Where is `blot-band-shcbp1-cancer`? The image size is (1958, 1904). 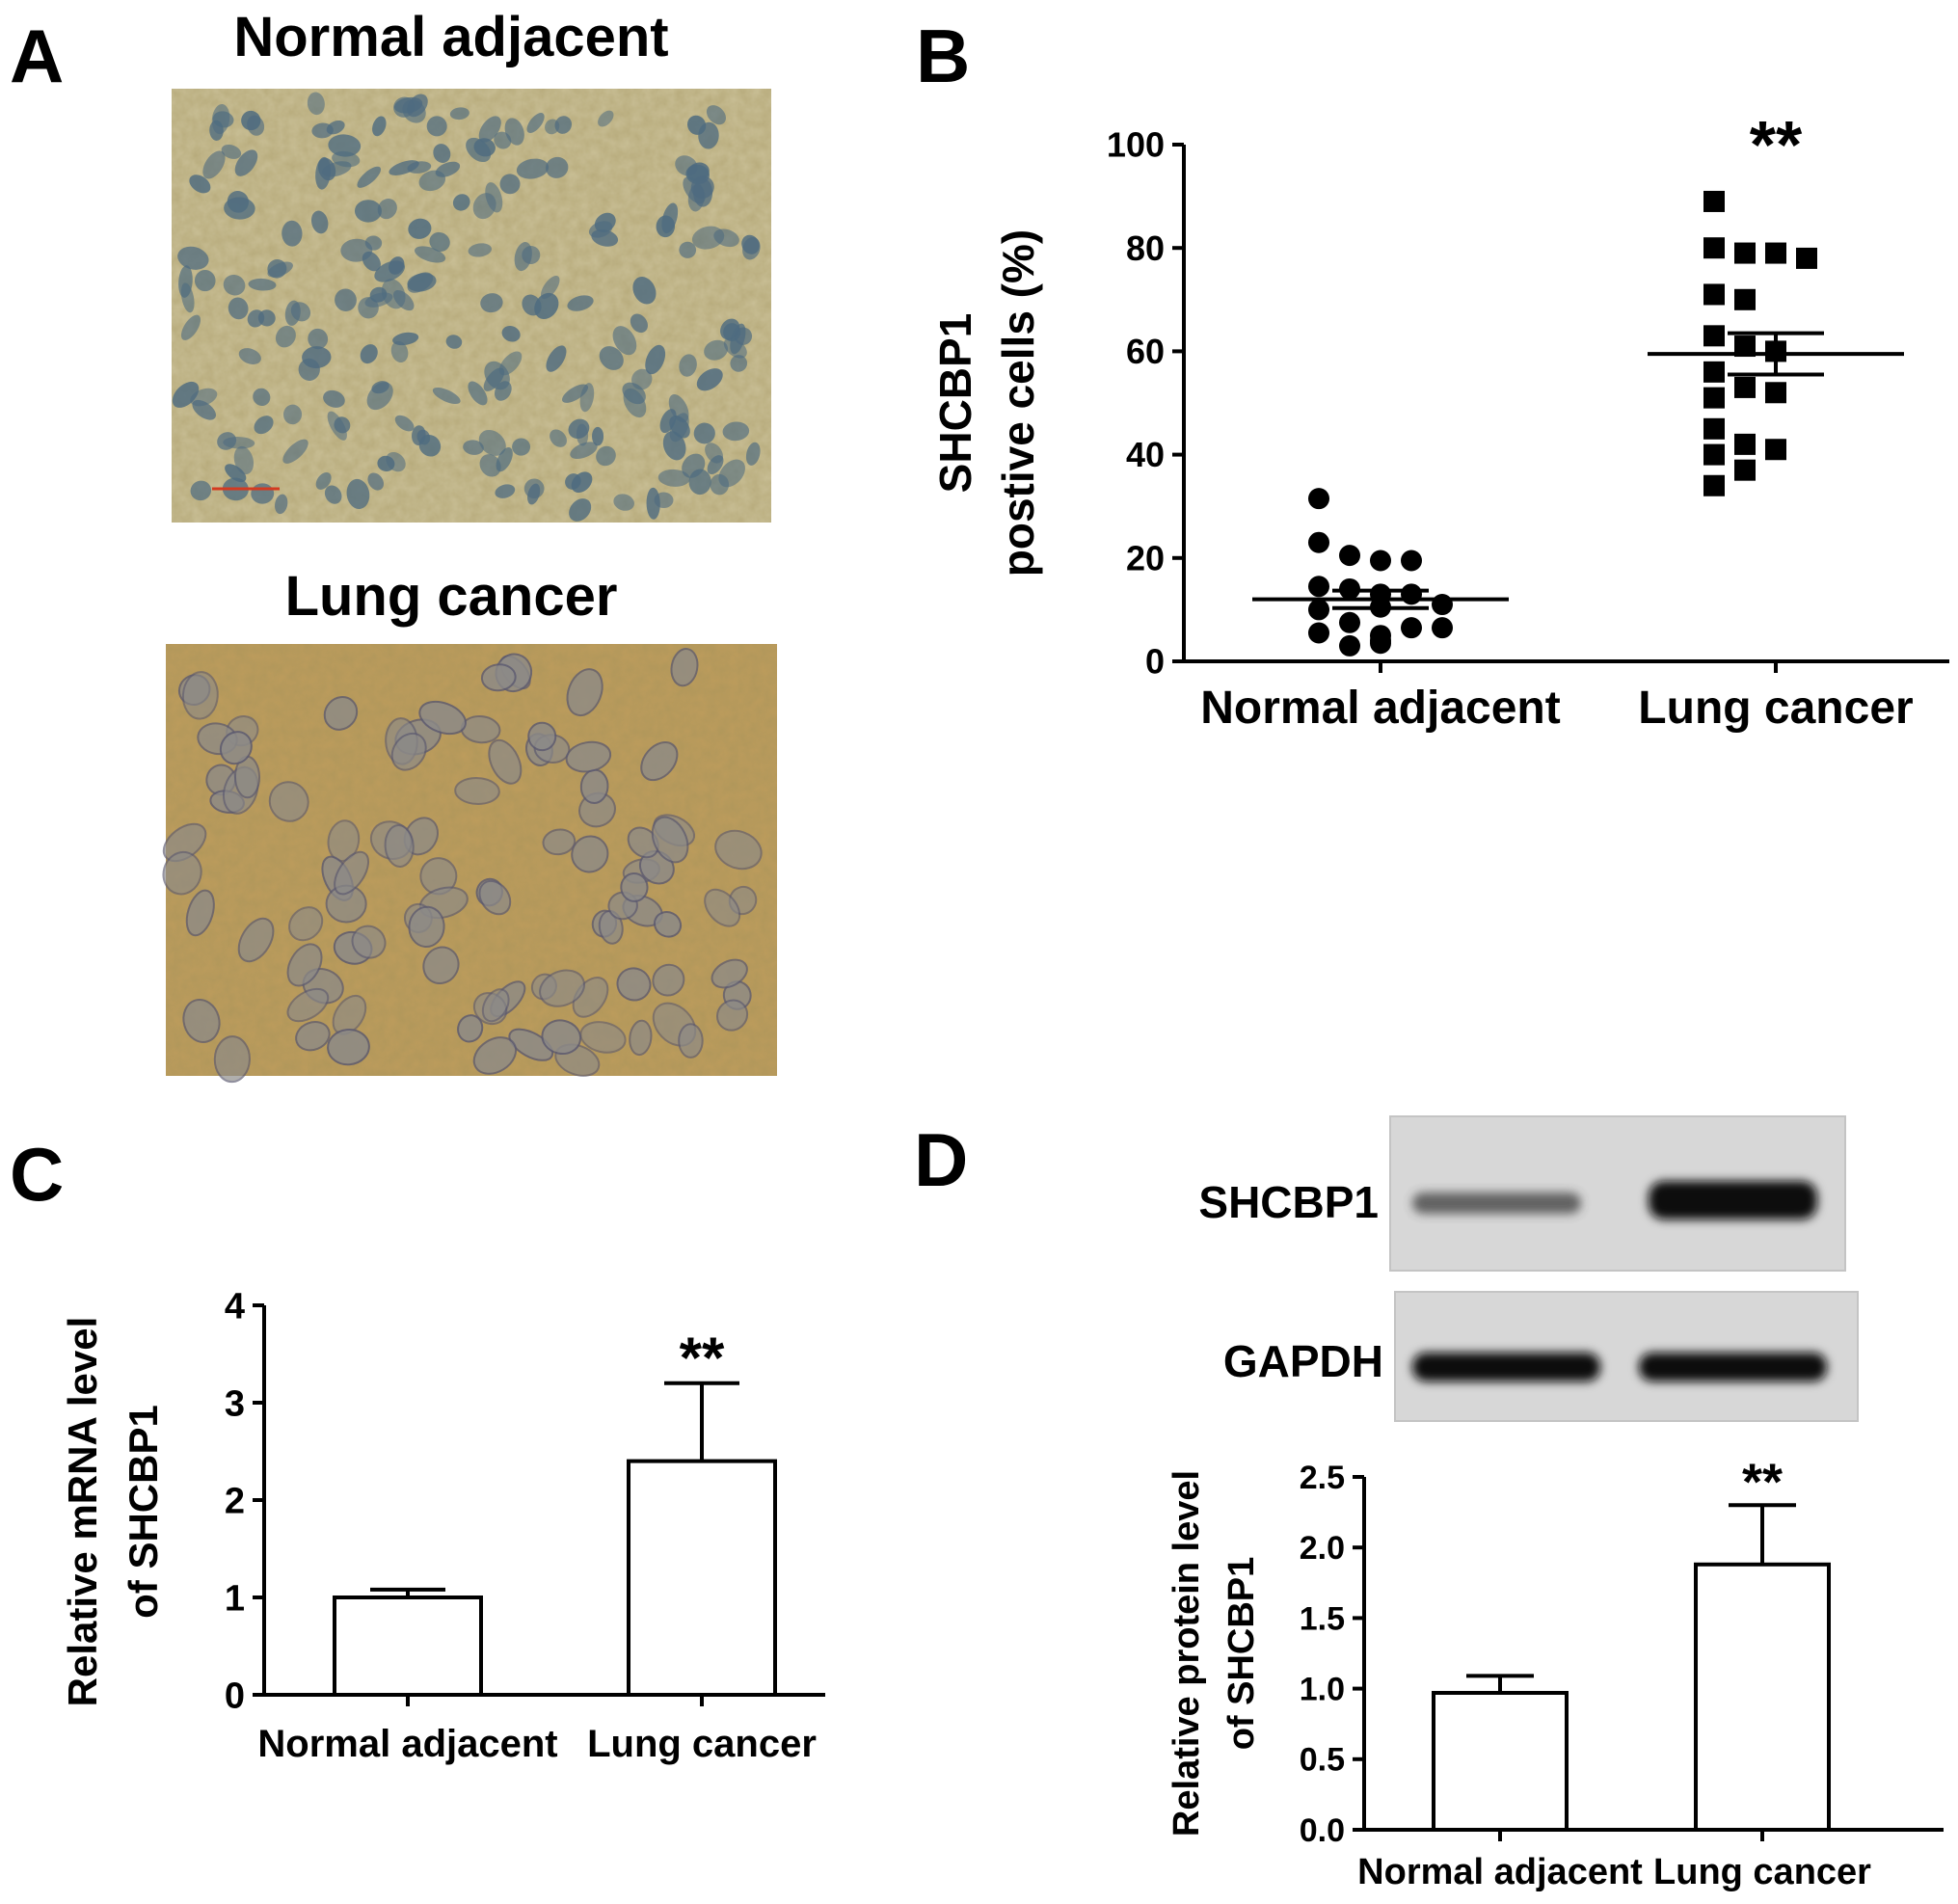 blot-band-shcbp1-cancer is located at coordinates (1733, 1200).